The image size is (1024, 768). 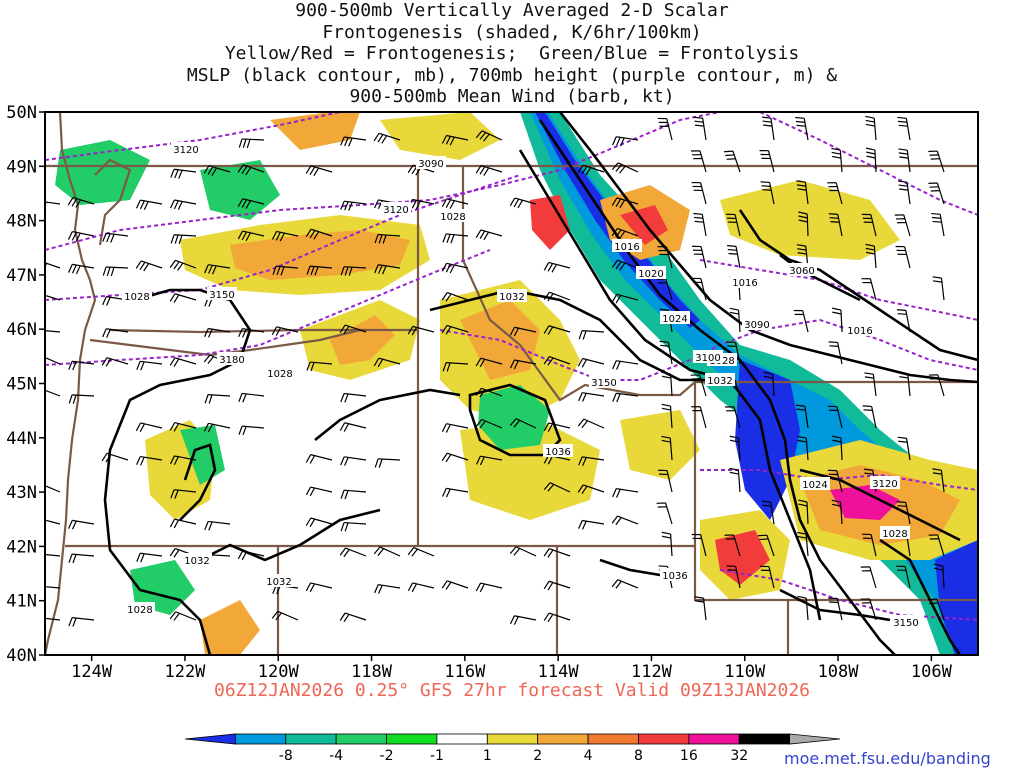 I want to click on mslp-label-text: 1016, so click(x=744, y=283).